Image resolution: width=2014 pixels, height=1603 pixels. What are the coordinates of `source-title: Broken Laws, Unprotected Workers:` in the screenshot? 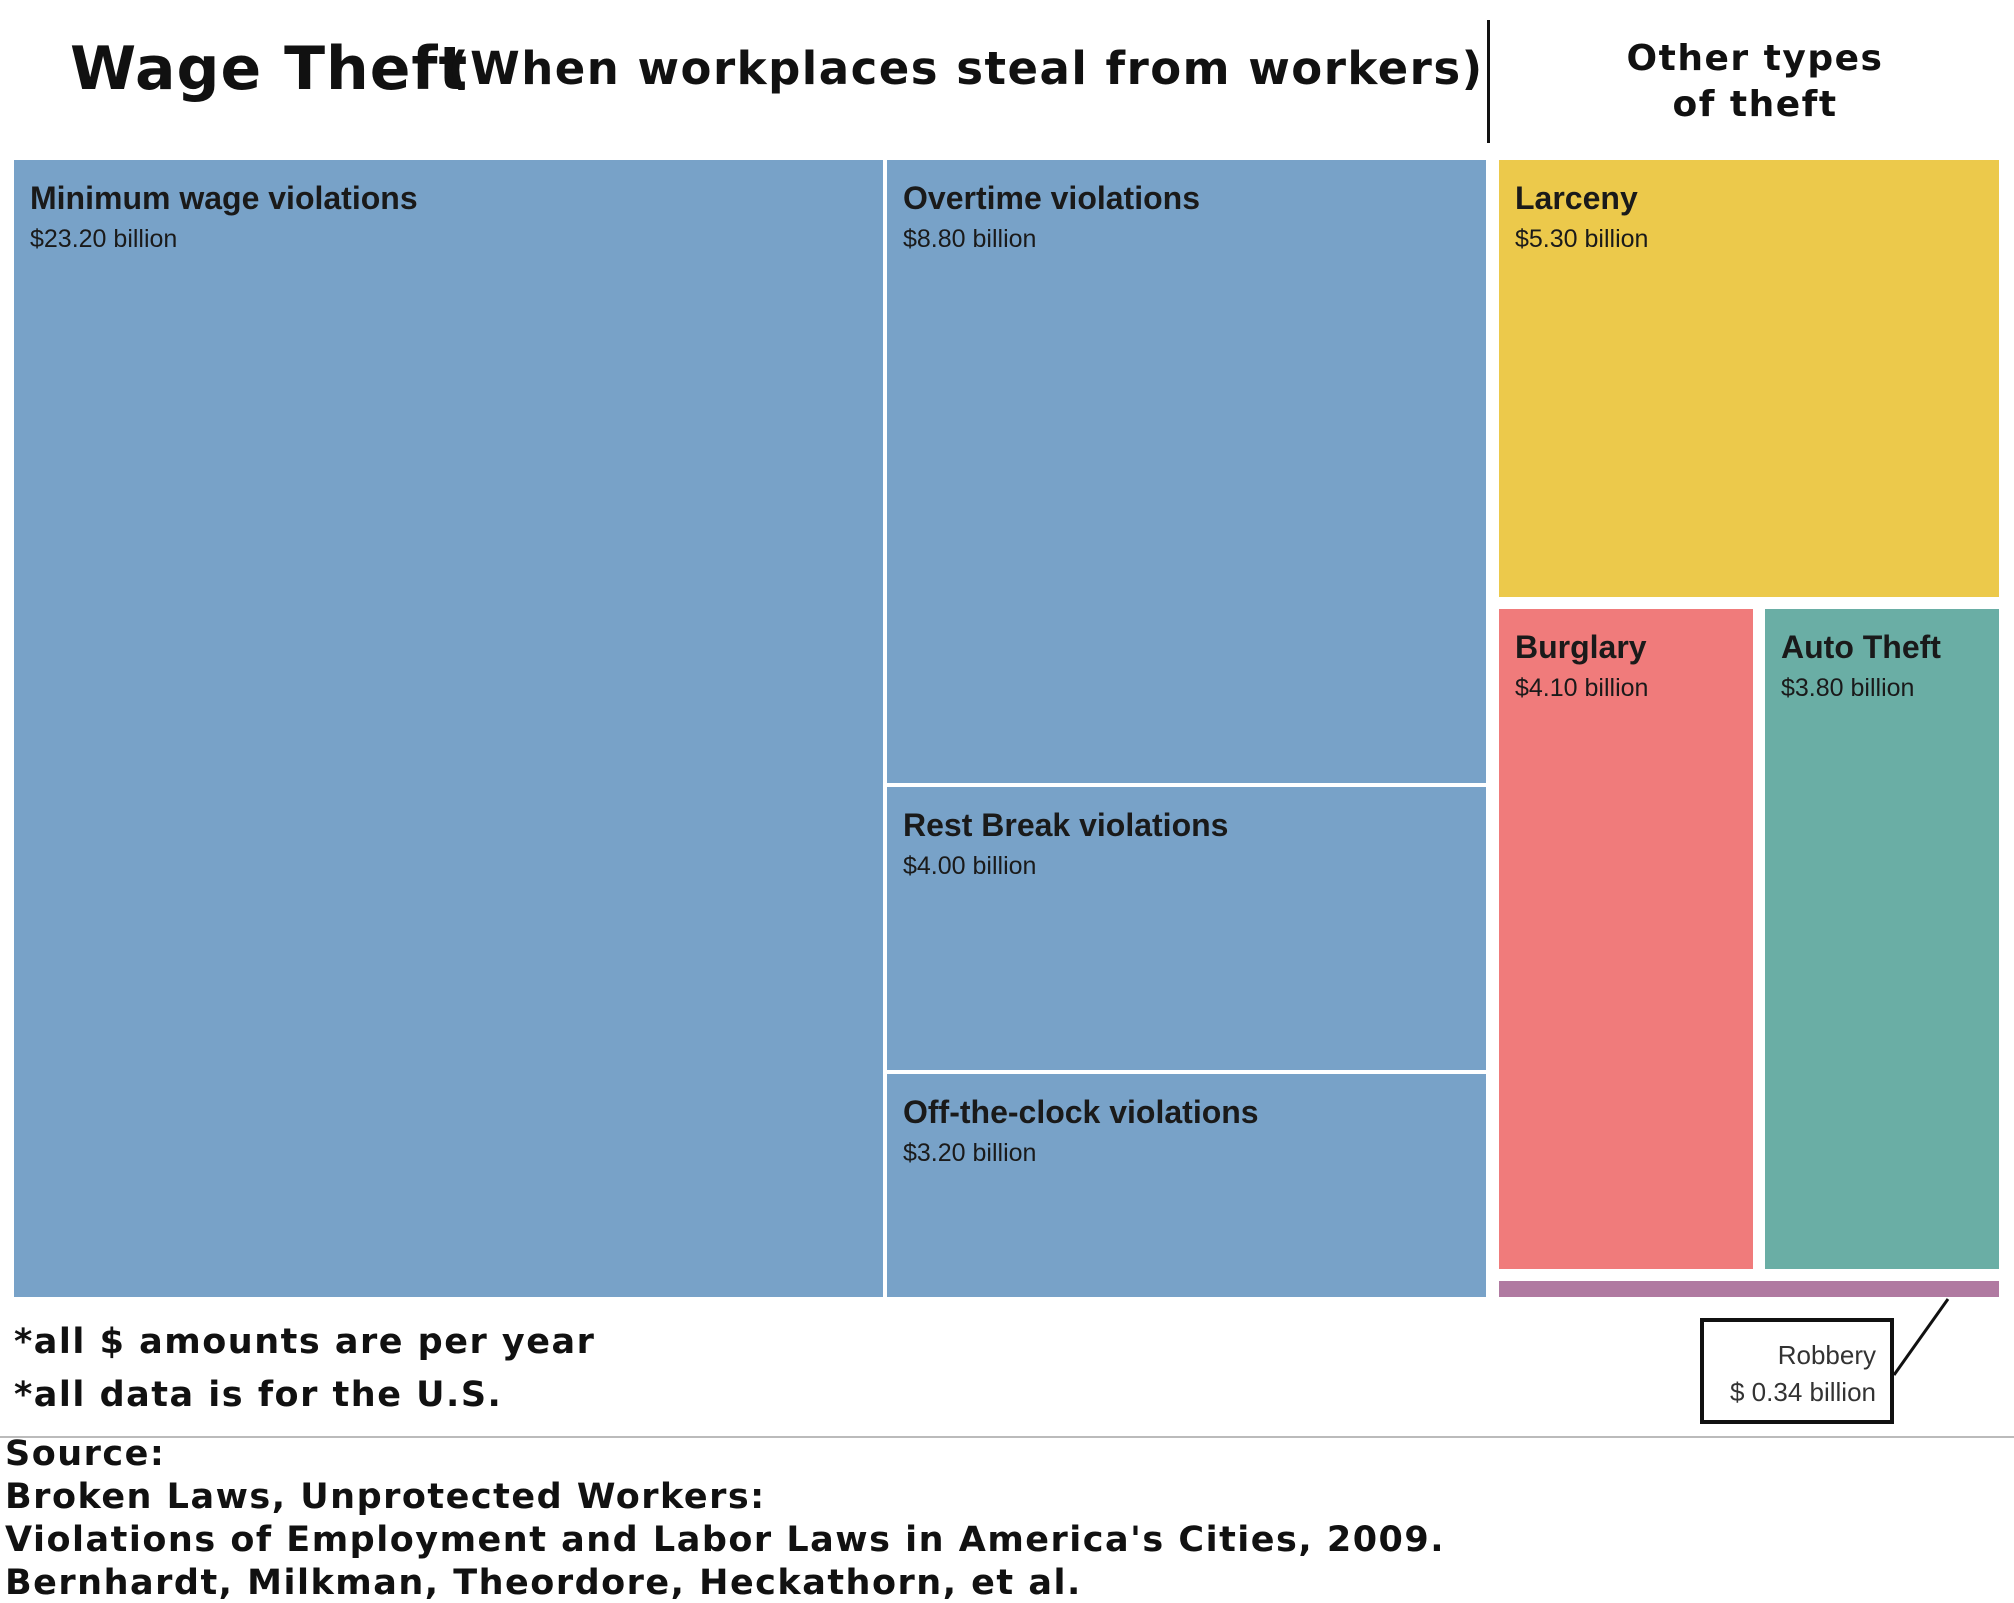 It's located at (385, 1497).